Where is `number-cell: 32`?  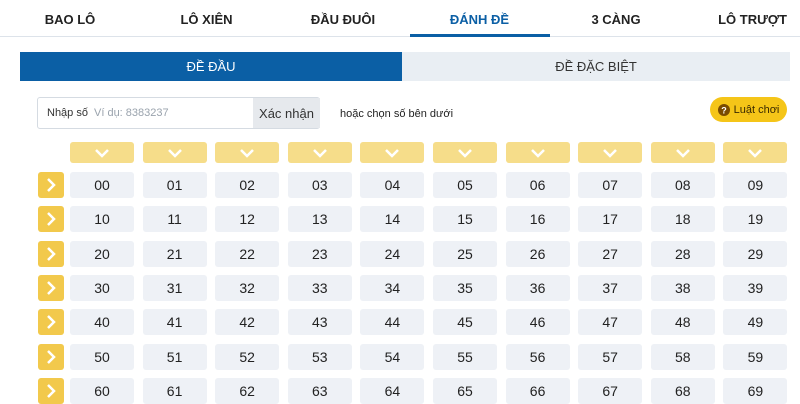 number-cell: 32 is located at coordinates (247, 287).